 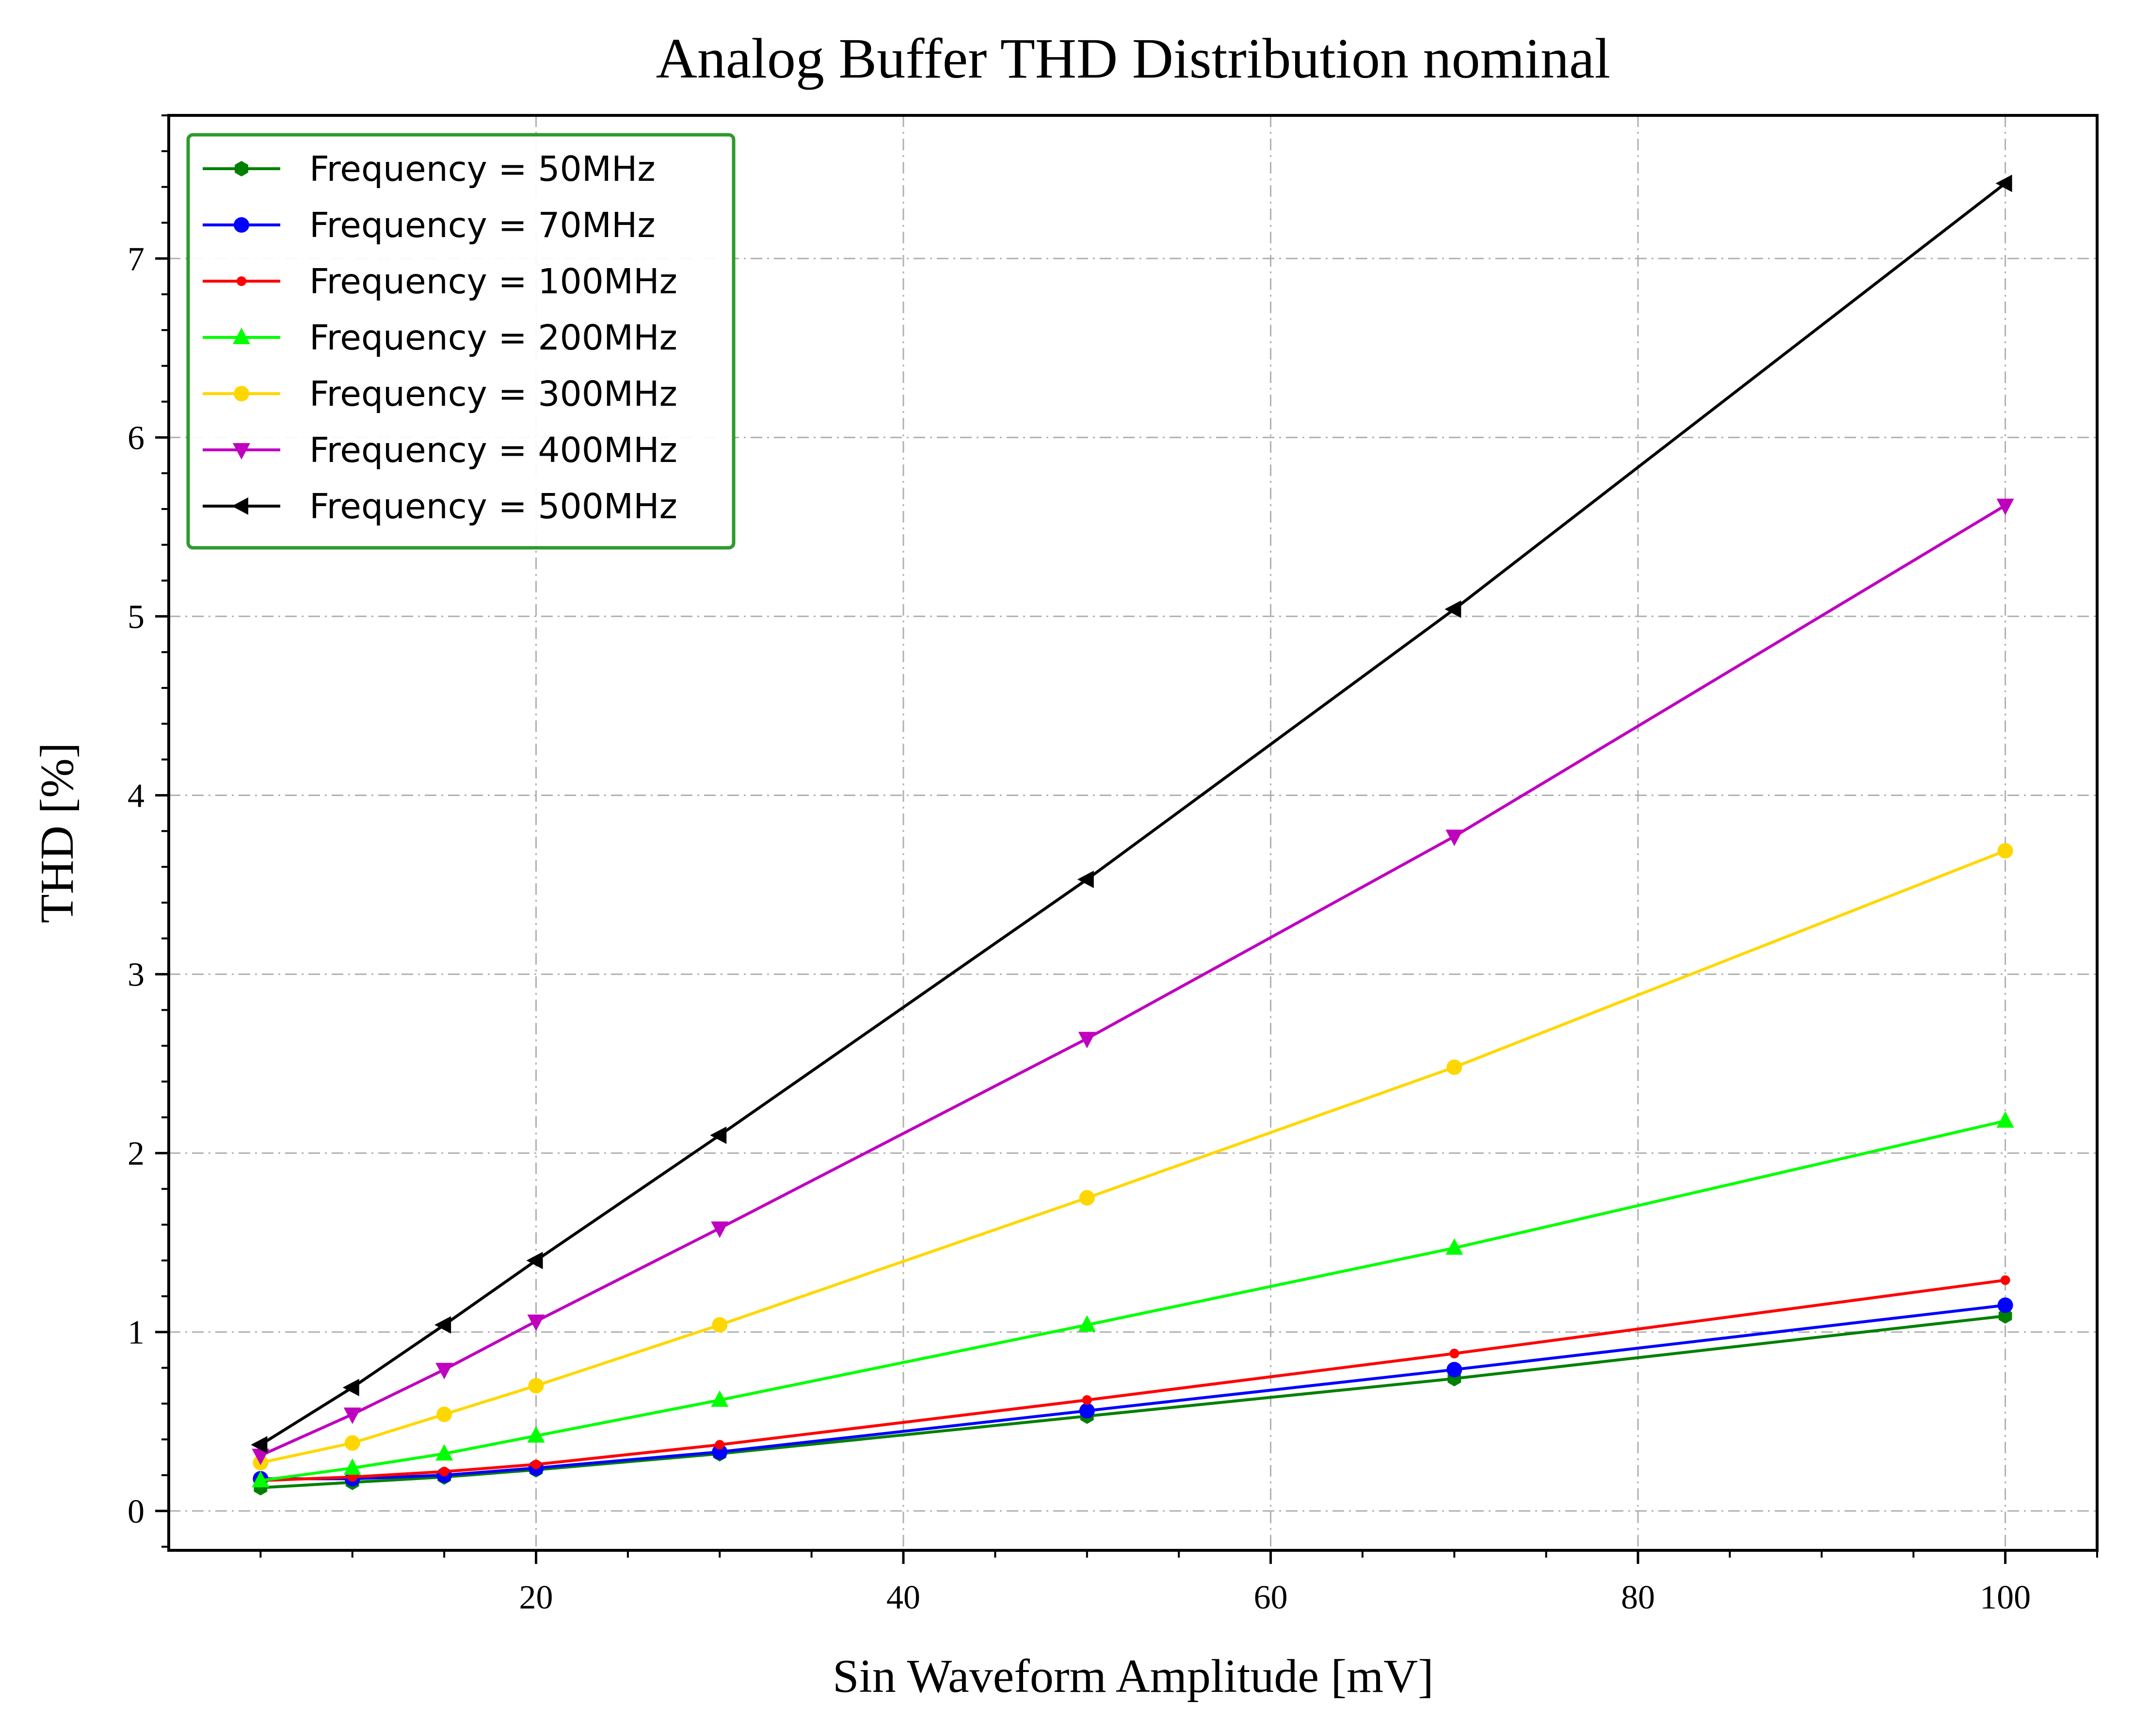 I want to click on legend-entry: Frequency = 70MHz, so click(x=429, y=225).